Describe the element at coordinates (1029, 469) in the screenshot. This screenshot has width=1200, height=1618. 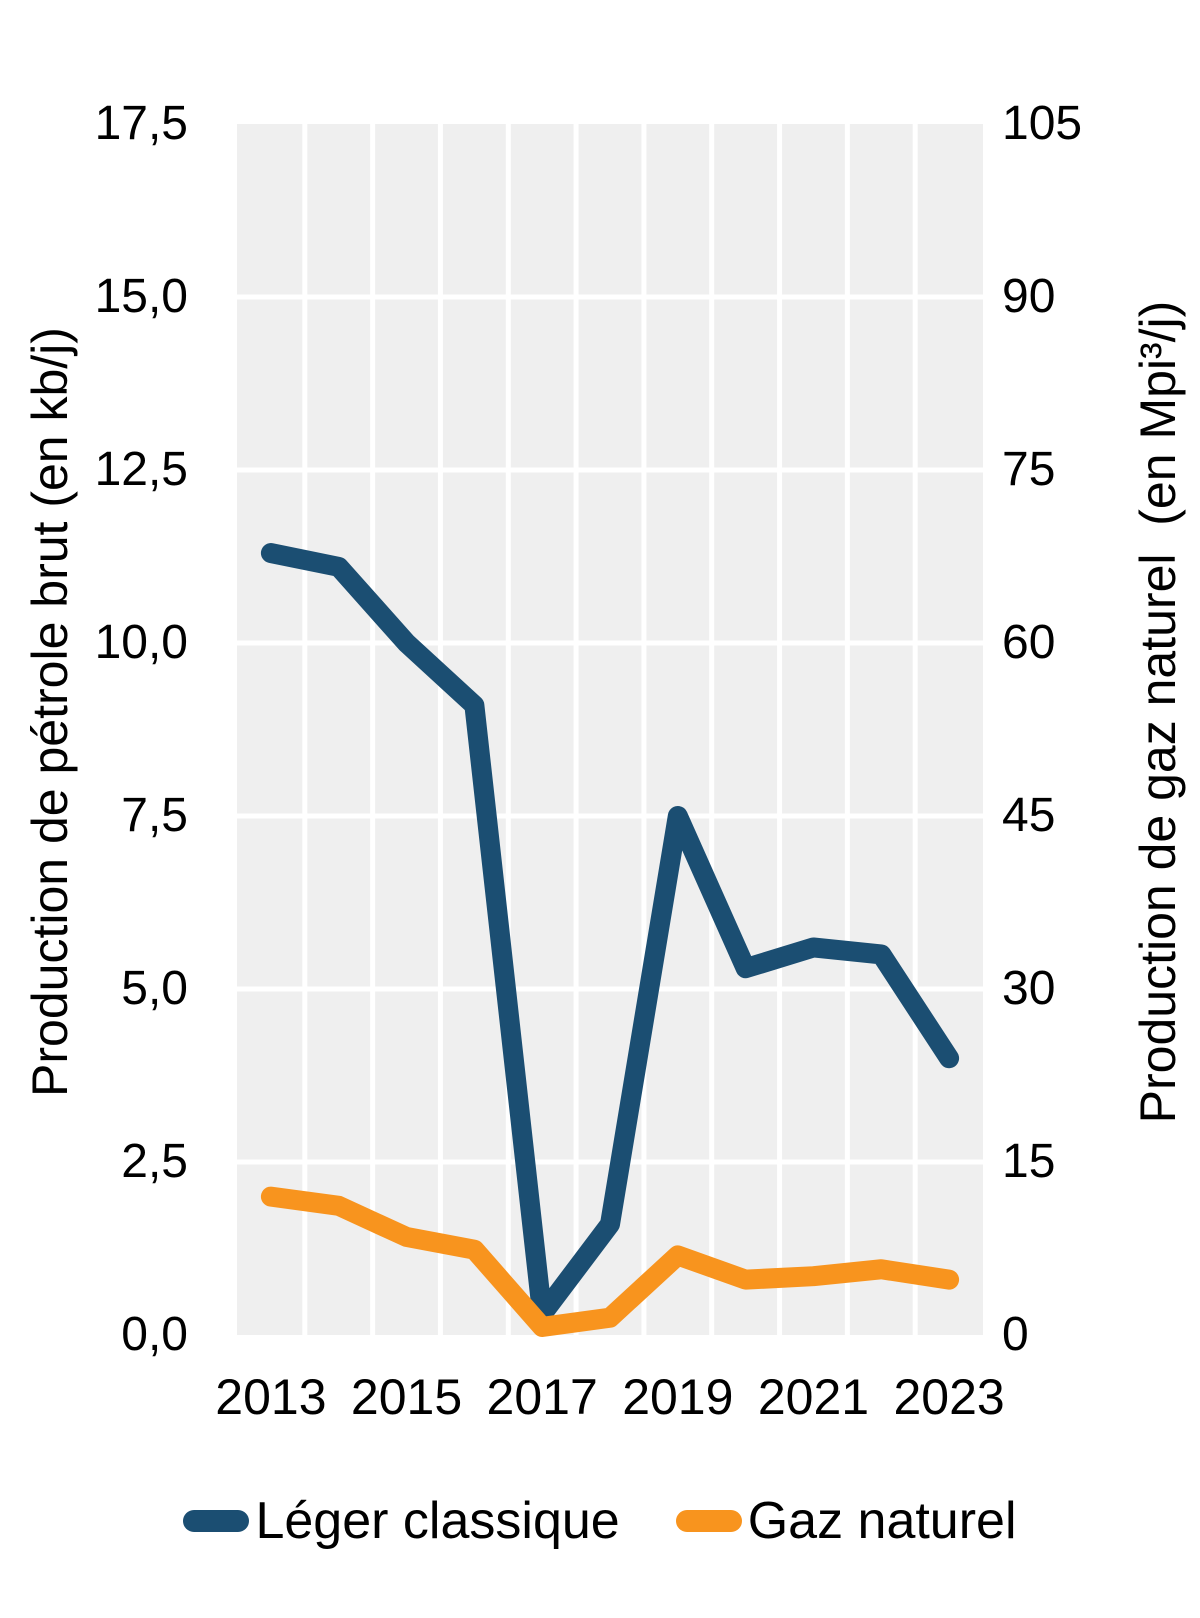
I see `right-axis-tick-label: 75` at that location.